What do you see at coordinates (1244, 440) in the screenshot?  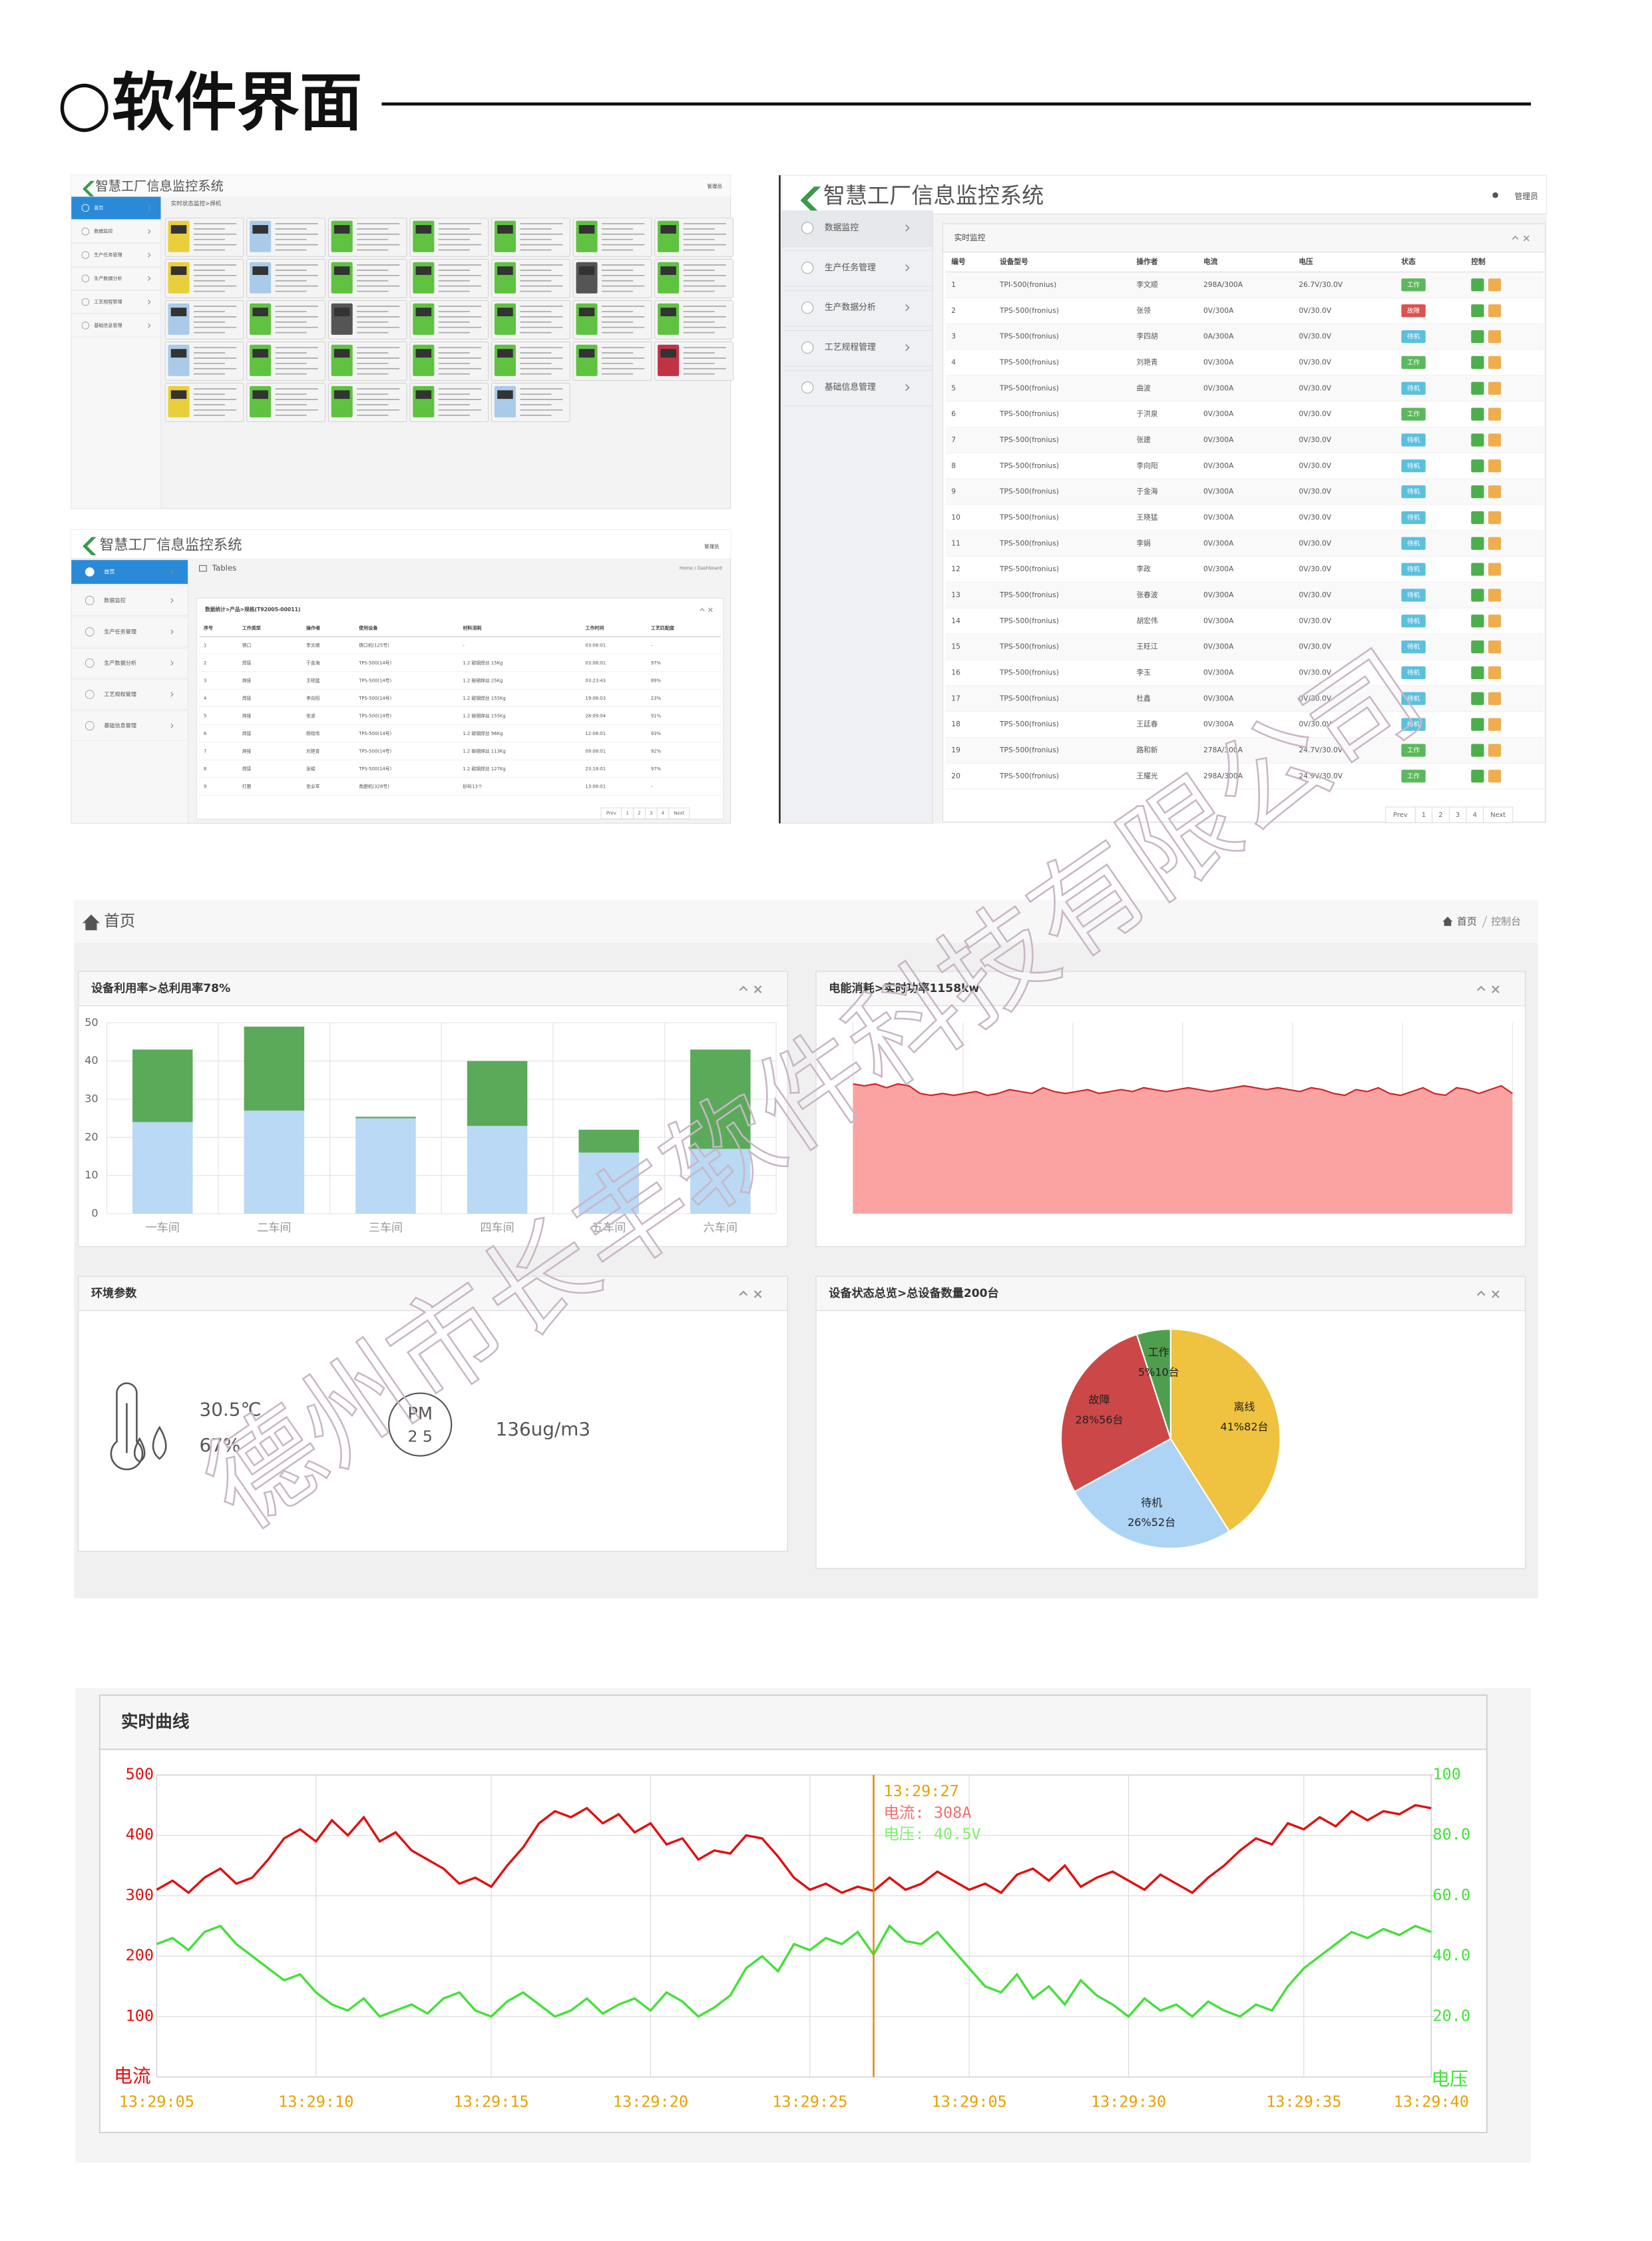 I see `row-stripe` at bounding box center [1244, 440].